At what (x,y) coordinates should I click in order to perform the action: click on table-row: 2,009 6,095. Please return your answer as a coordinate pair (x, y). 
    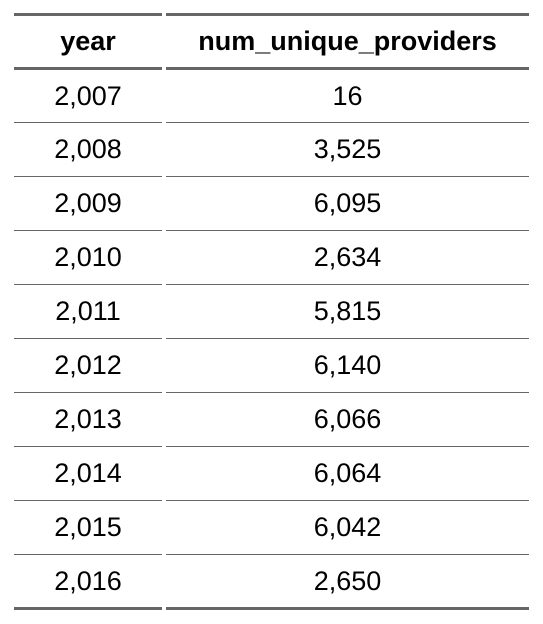
    Looking at the image, I should click on (271, 203).